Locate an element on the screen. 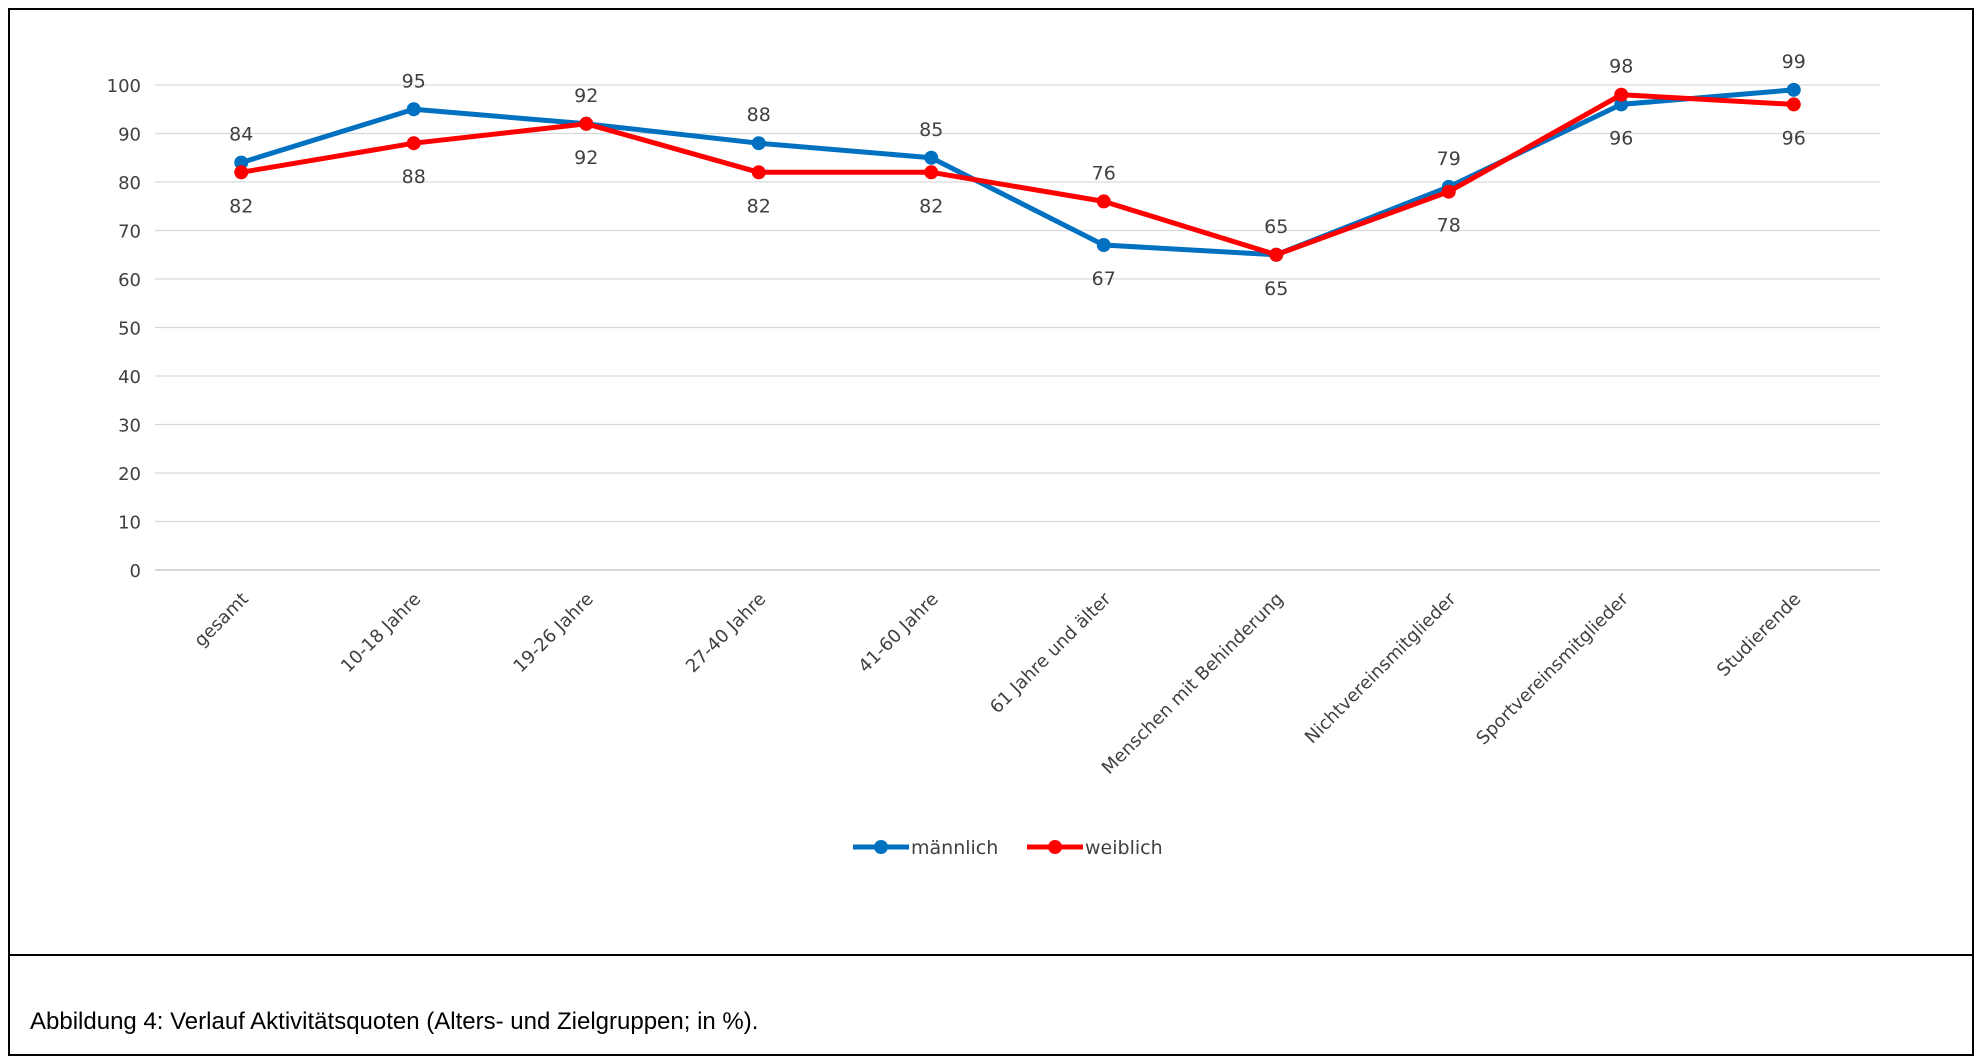  x-tick-label-1: 10-18 Jahre is located at coordinates (381, 633).